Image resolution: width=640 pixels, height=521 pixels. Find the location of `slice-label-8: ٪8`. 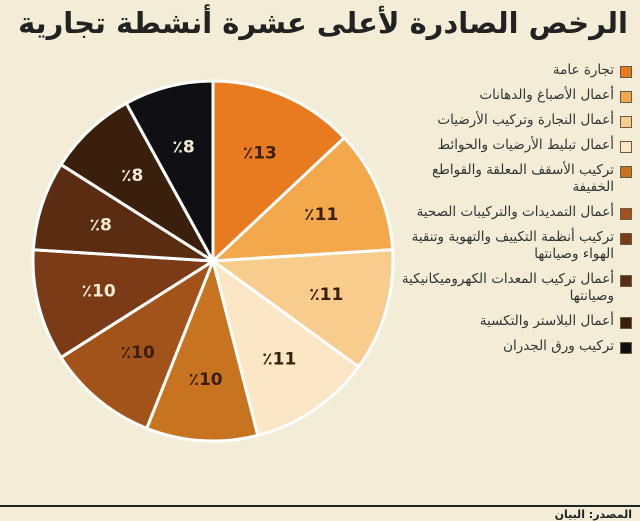

slice-label-8: ٪8 is located at coordinates (101, 226).